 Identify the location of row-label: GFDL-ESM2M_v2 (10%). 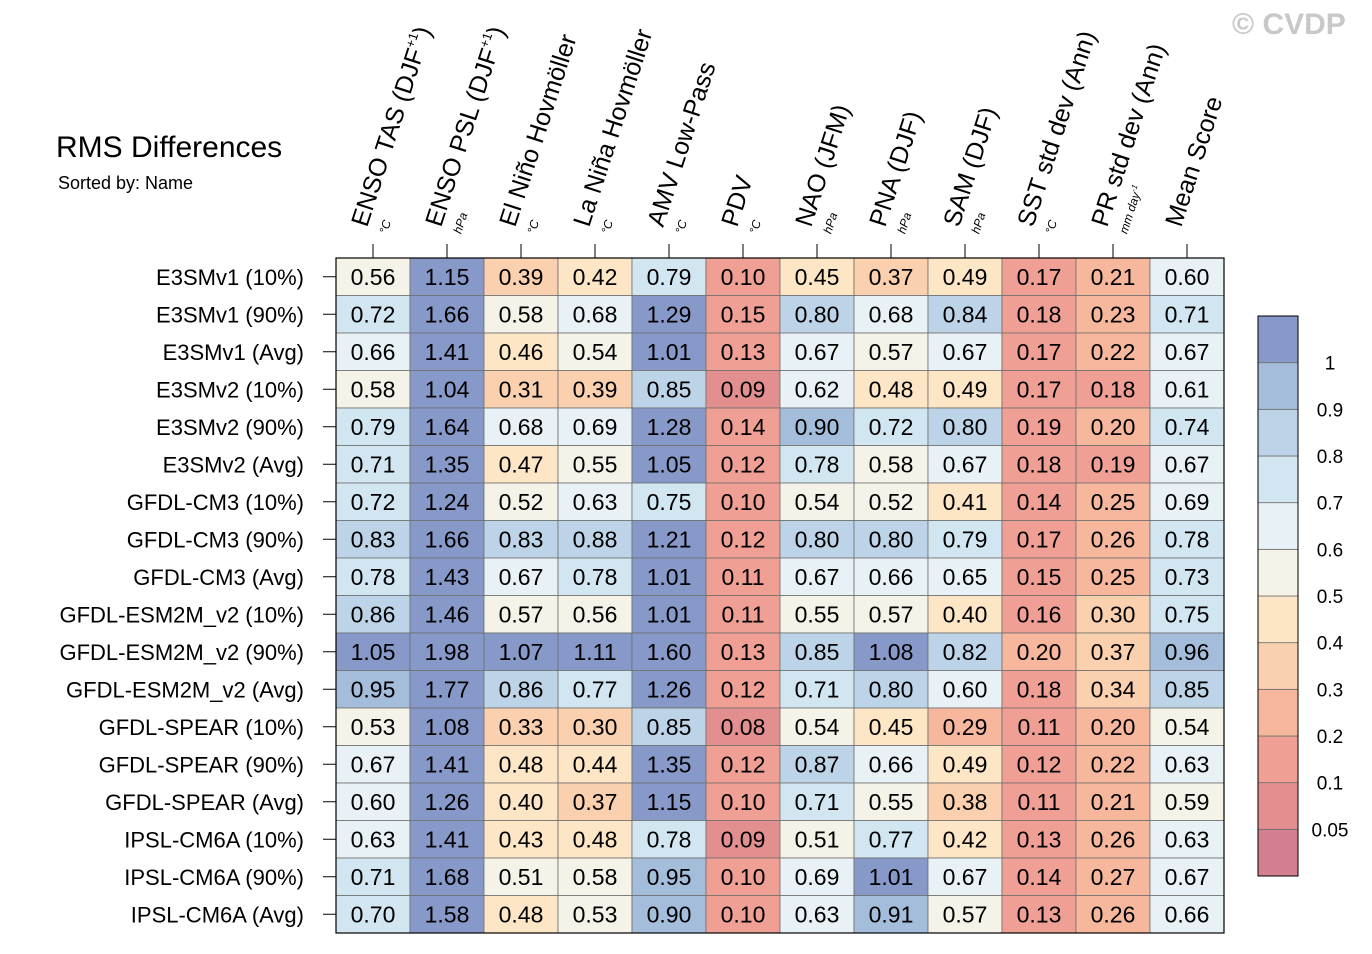
(181, 614).